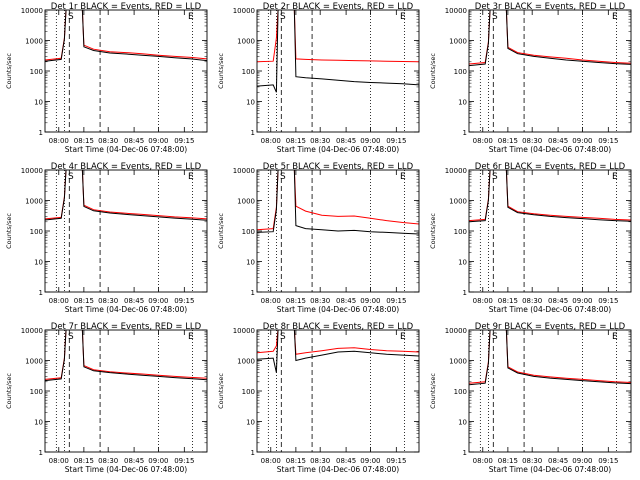  What do you see at coordinates (126, 327) in the screenshot?
I see `chart-title: Det 7r BLACK = Events, RED = LLD` at bounding box center [126, 327].